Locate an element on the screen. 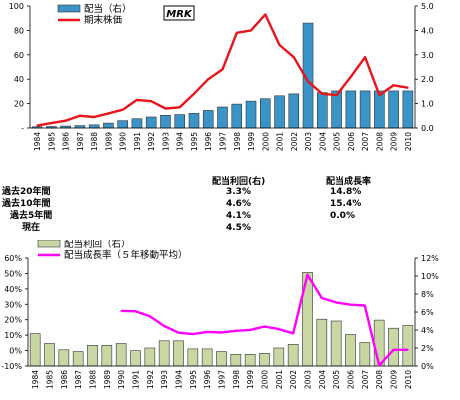  x-tick-label: 2010 is located at coordinates (408, 141).